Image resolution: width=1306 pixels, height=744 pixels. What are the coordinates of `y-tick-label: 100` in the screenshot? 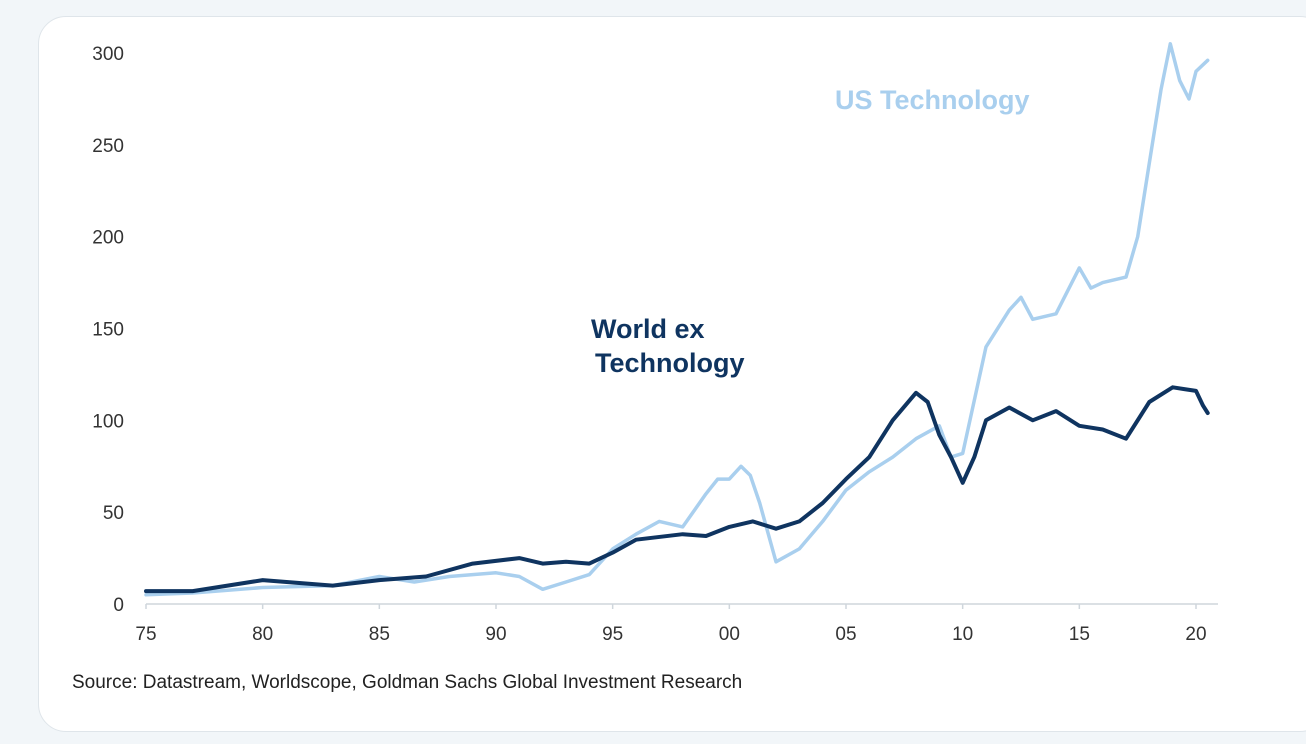 It's located at (108, 421).